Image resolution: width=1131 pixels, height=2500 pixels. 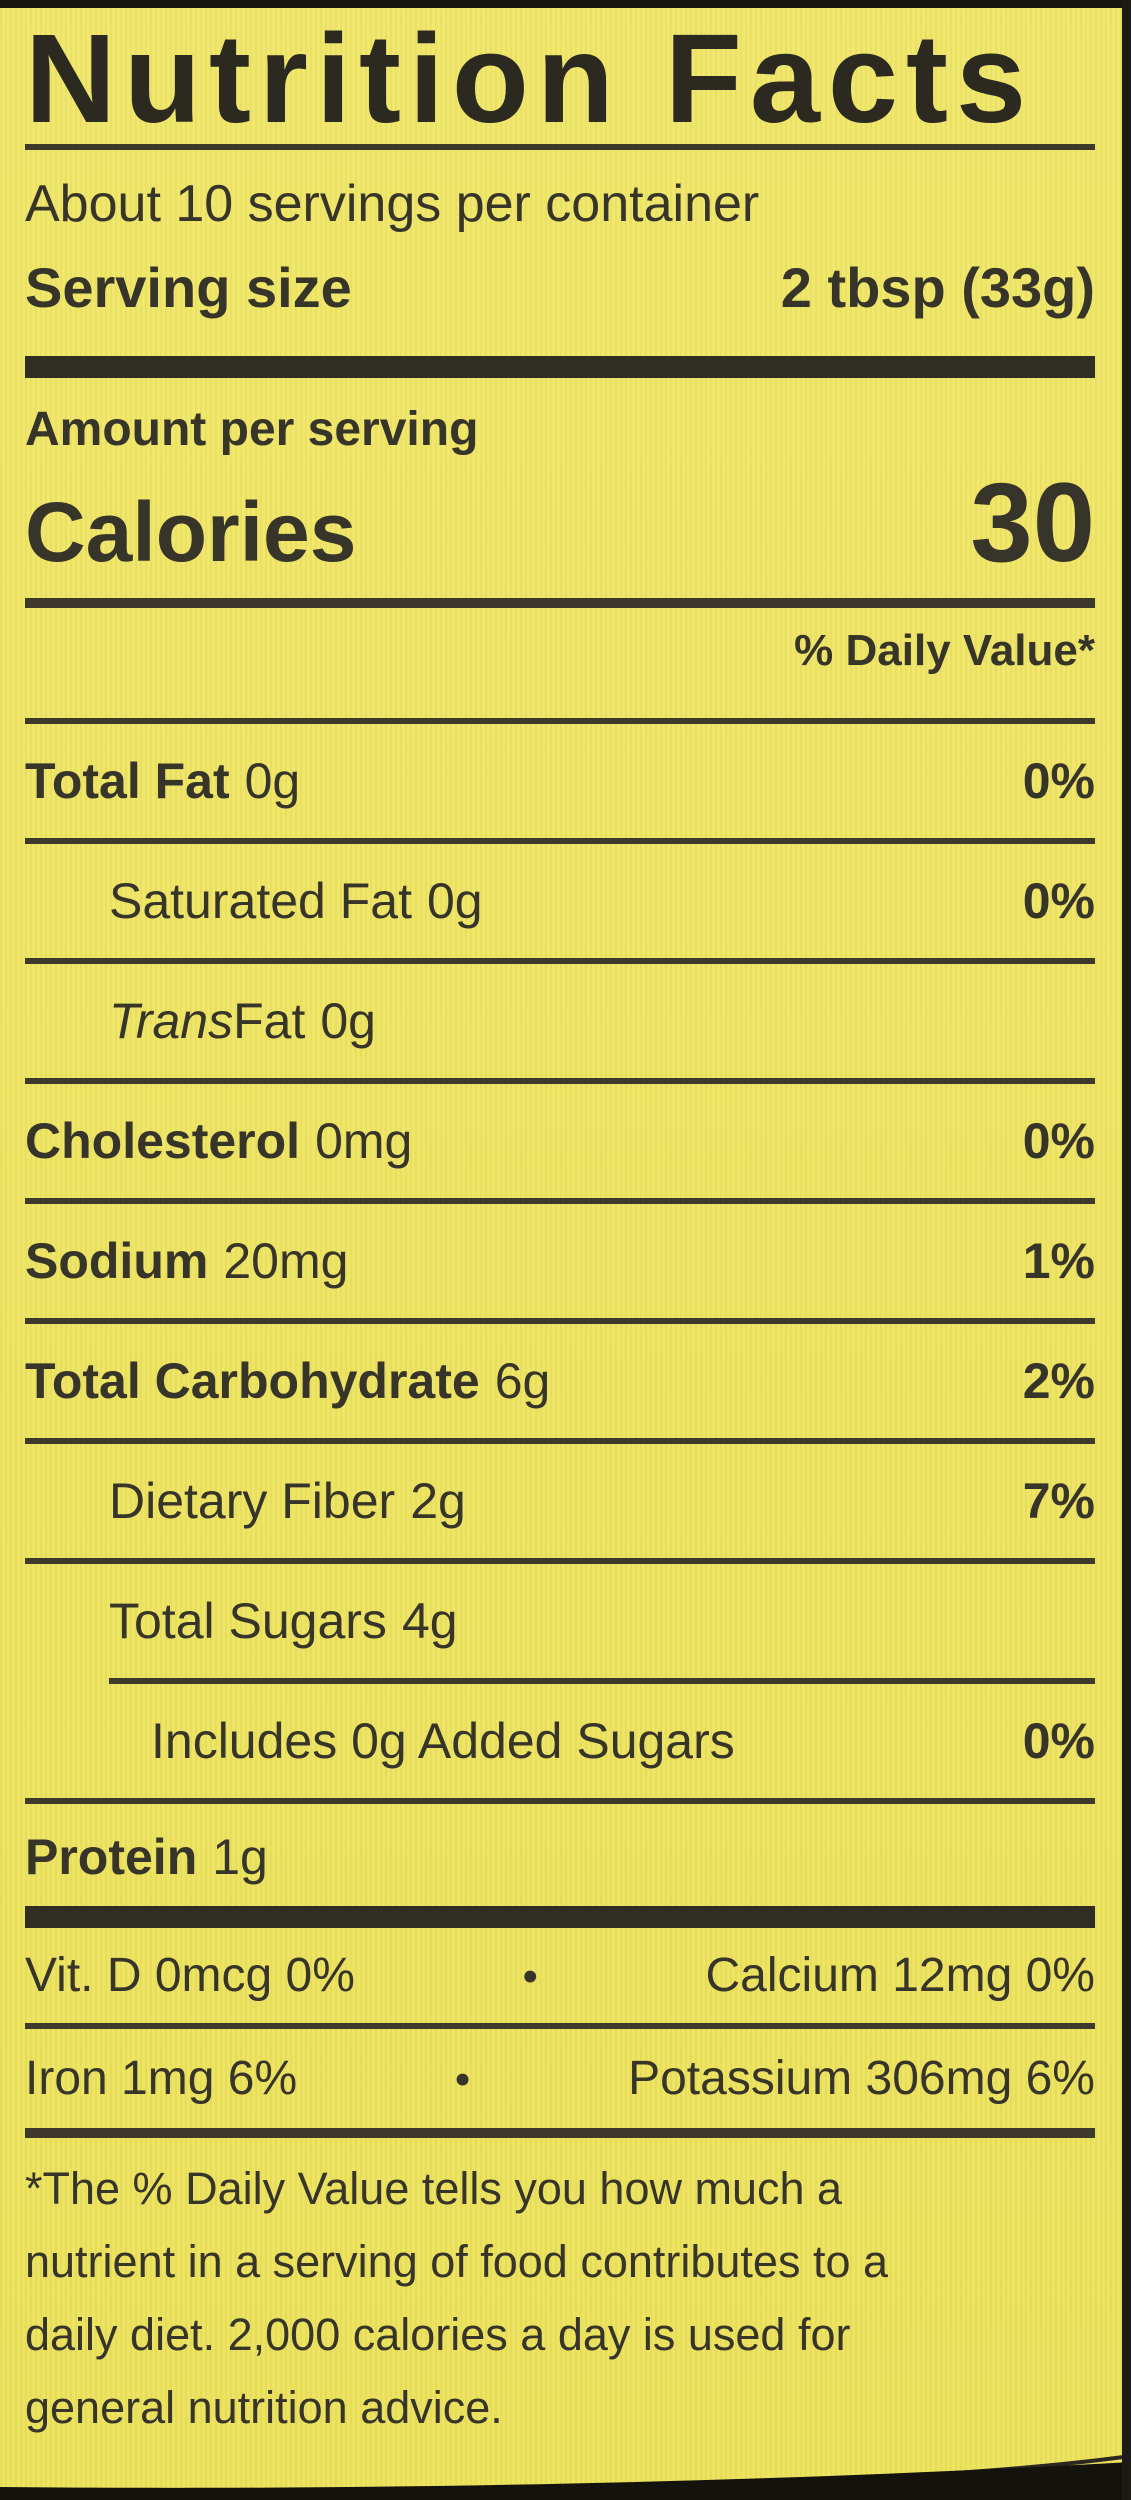 I want to click on nutrient-amount: 20mg, so click(x=286, y=1261).